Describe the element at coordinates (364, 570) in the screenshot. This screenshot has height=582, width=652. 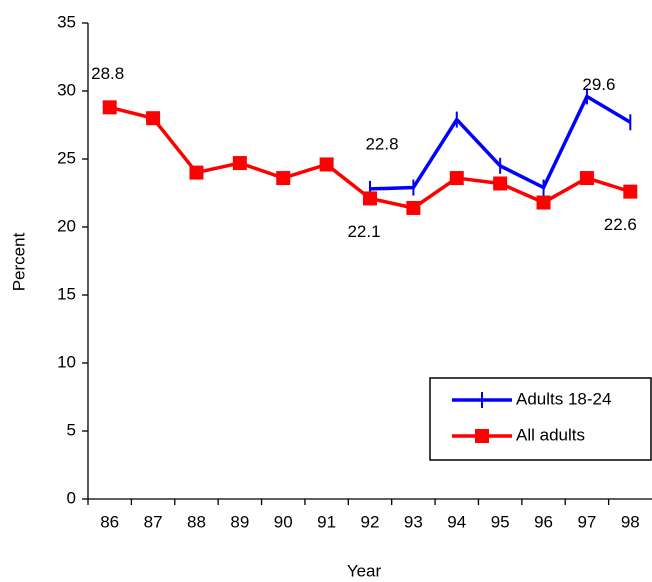
I see `x-axis-title: Year` at that location.